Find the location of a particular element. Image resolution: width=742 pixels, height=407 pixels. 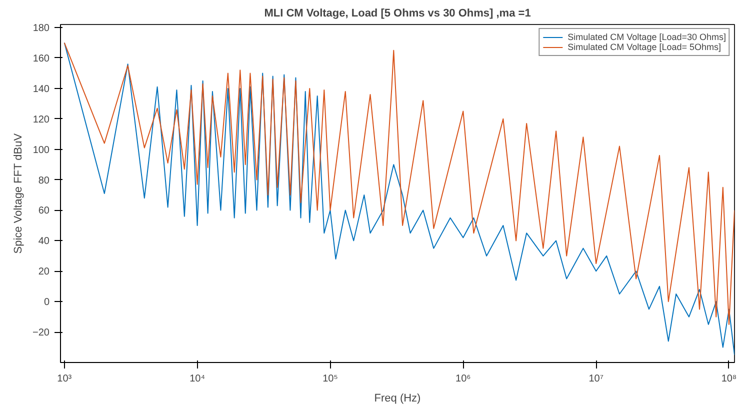

y-tick-label: 140 is located at coordinates (41, 89).